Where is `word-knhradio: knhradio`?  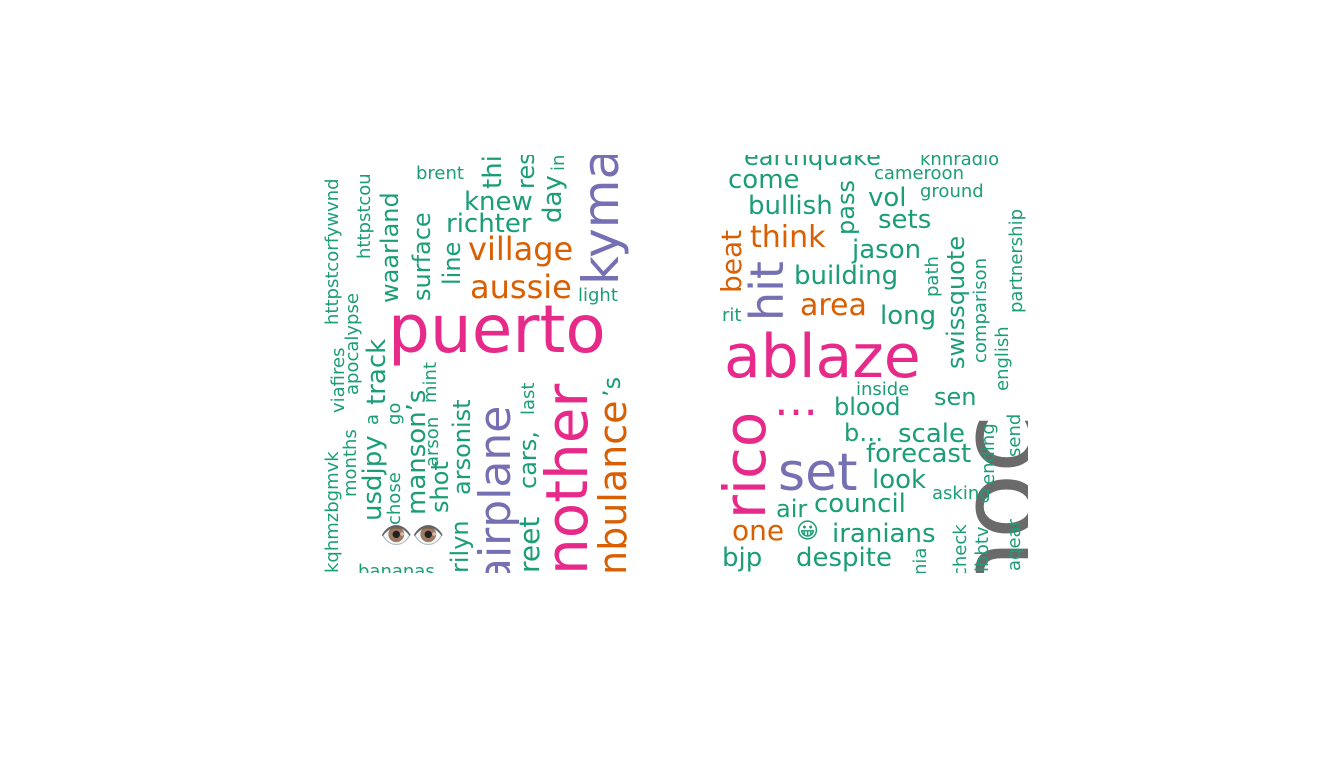
word-knhradio: knhradio is located at coordinates (960, 162).